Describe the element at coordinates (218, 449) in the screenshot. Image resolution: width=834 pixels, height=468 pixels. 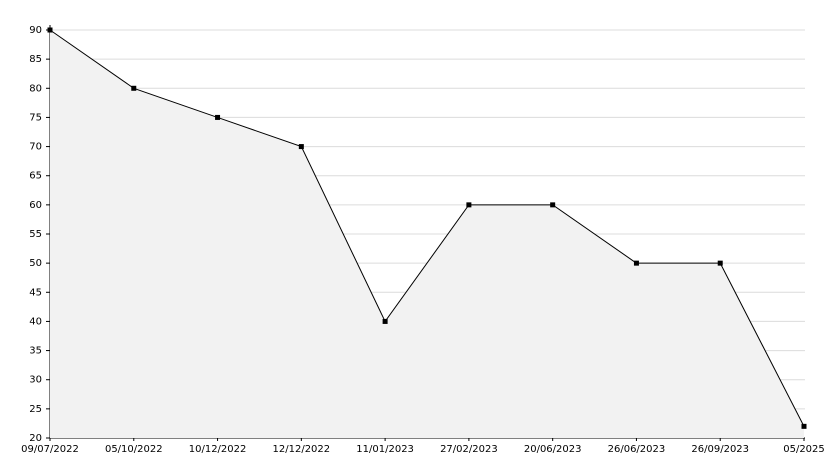
I see `x-tick-label: 10/12/2022` at that location.